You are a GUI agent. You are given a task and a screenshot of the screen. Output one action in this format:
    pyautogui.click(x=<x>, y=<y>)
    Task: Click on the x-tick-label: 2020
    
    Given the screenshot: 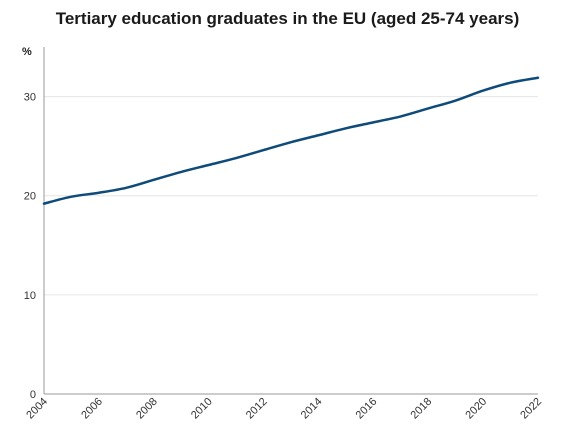 What is the action you would take?
    pyautogui.click(x=476, y=409)
    